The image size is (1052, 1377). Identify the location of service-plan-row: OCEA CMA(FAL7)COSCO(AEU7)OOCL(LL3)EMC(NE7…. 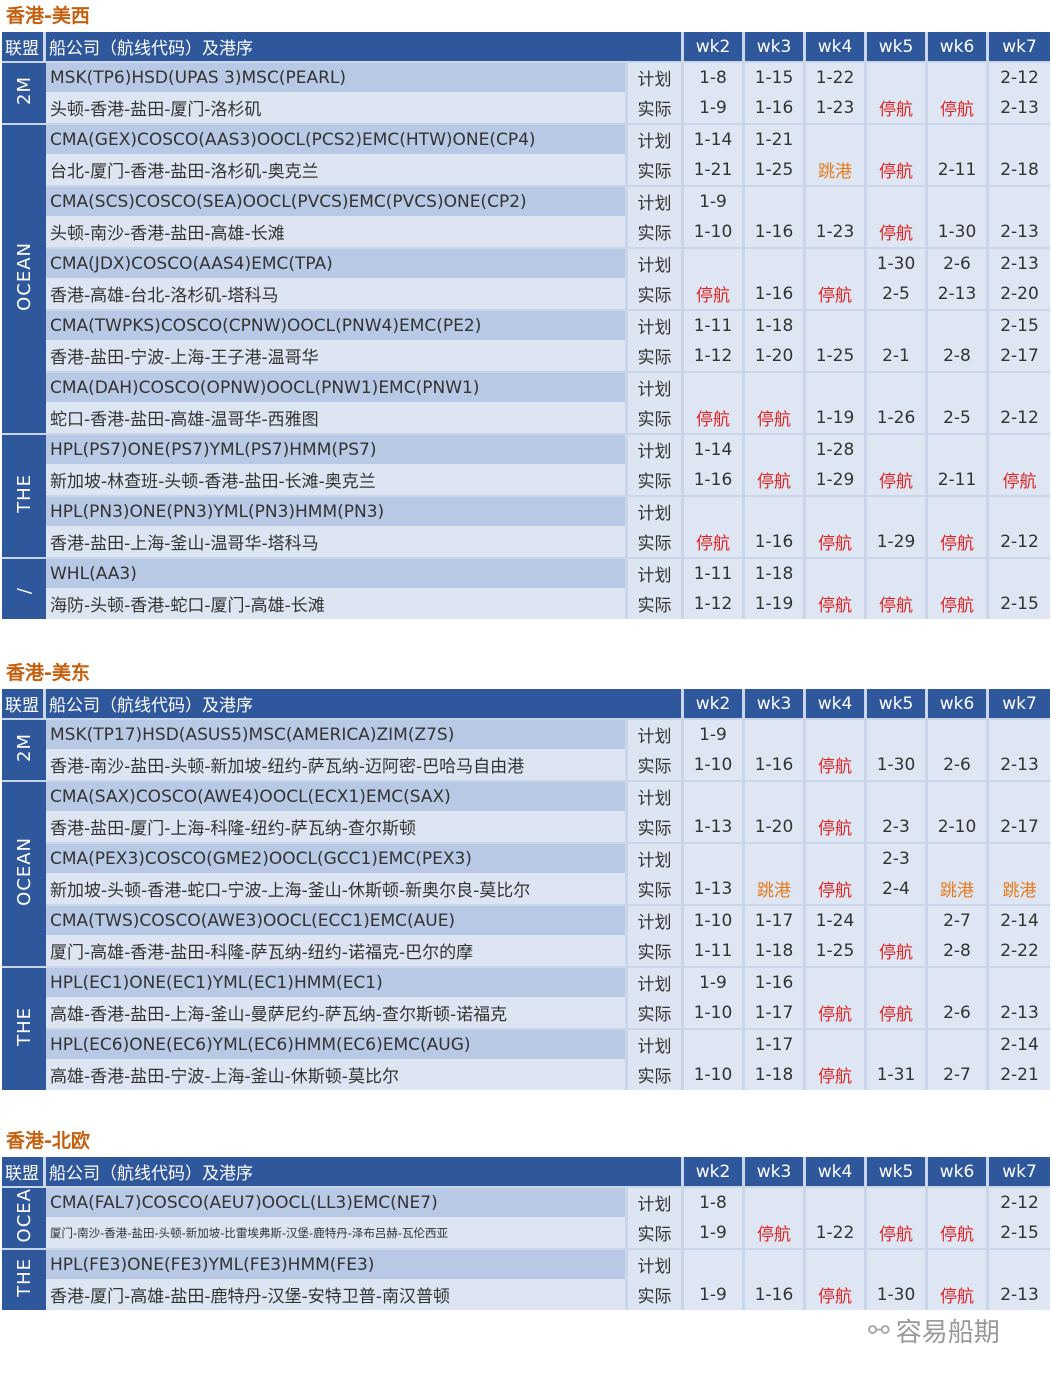
(526, 1217).